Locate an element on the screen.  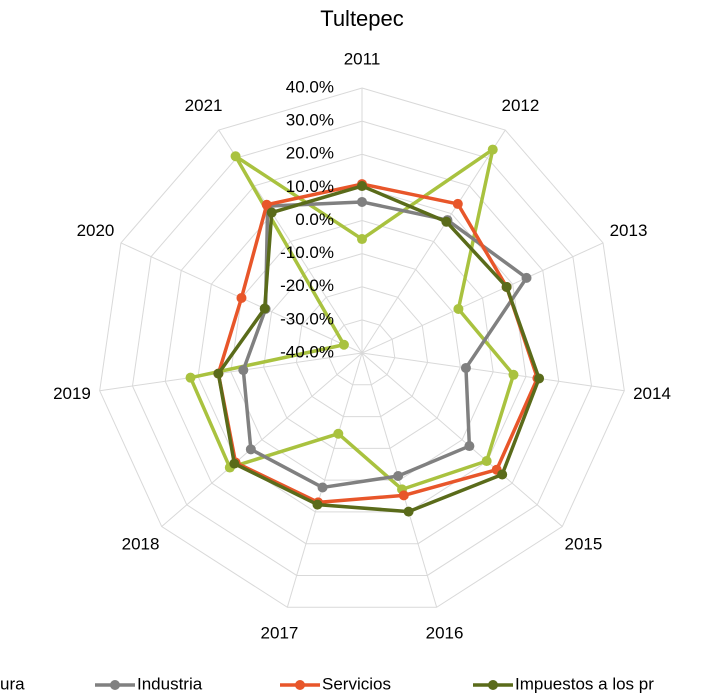
category-label: 2020 is located at coordinates (96, 230).